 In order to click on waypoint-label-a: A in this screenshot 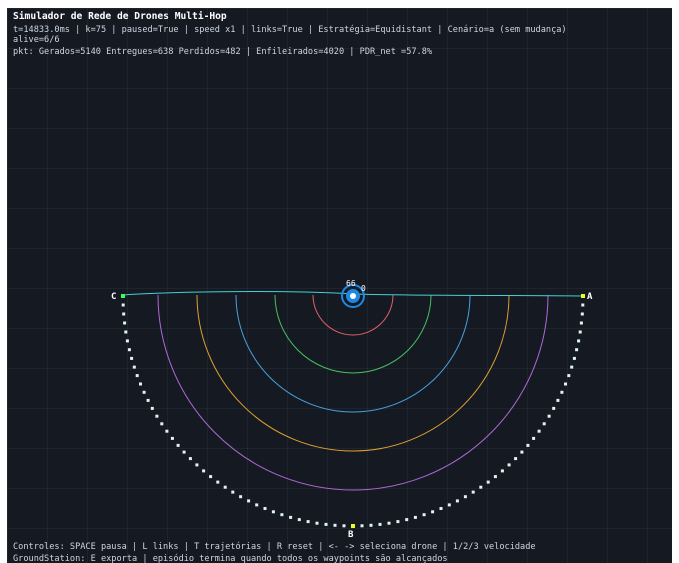, I will do `click(590, 297)`.